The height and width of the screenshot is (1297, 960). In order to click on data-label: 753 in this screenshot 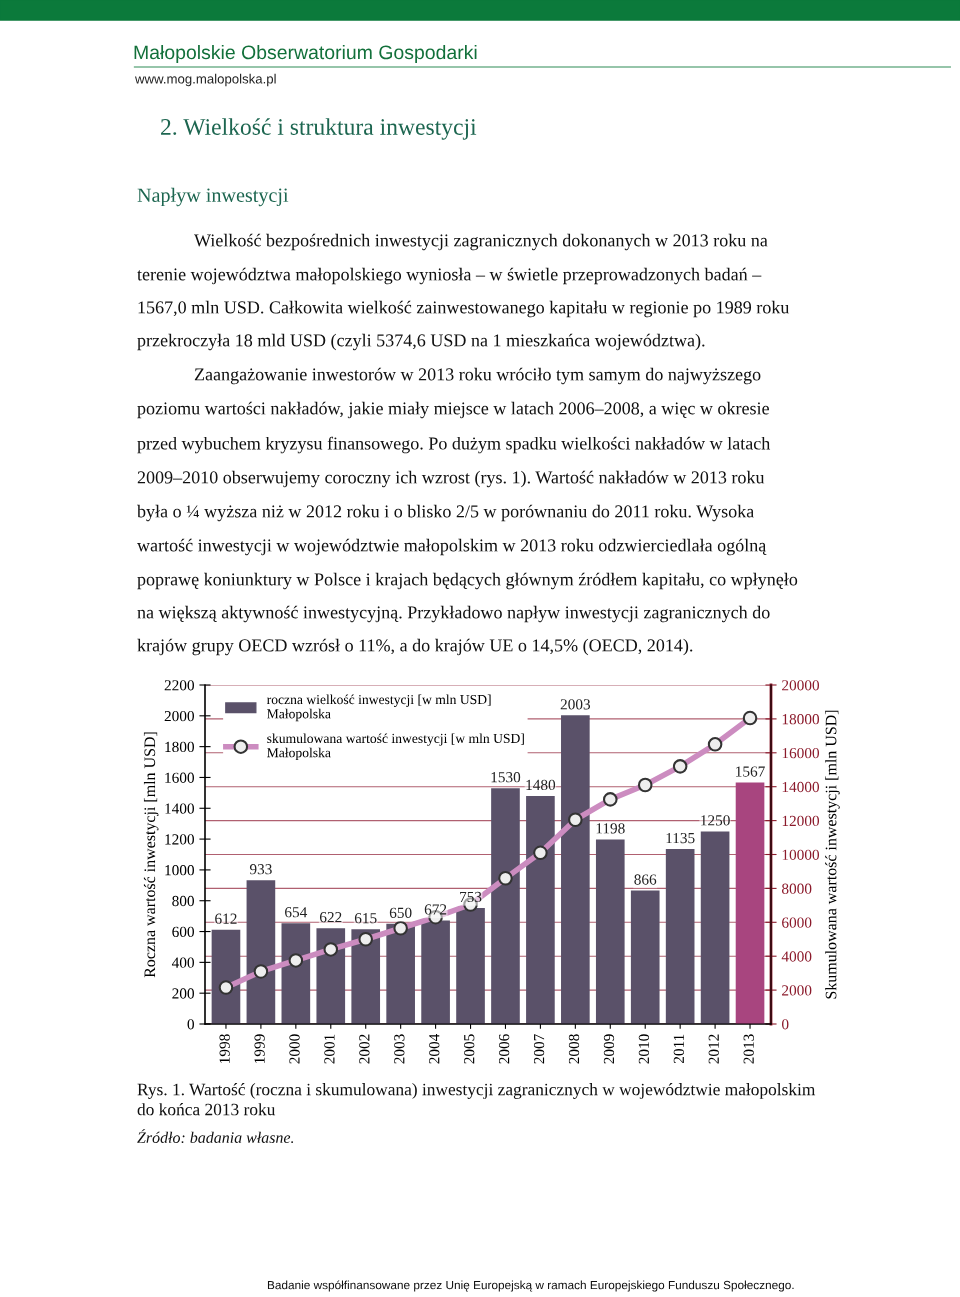, I will do `click(471, 897)`.